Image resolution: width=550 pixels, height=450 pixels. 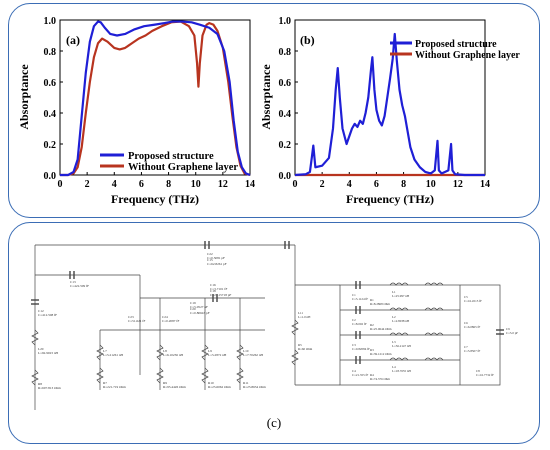 I want to click on circuit-component-value: R=74.376 Ohm, so click(x=380, y=379).